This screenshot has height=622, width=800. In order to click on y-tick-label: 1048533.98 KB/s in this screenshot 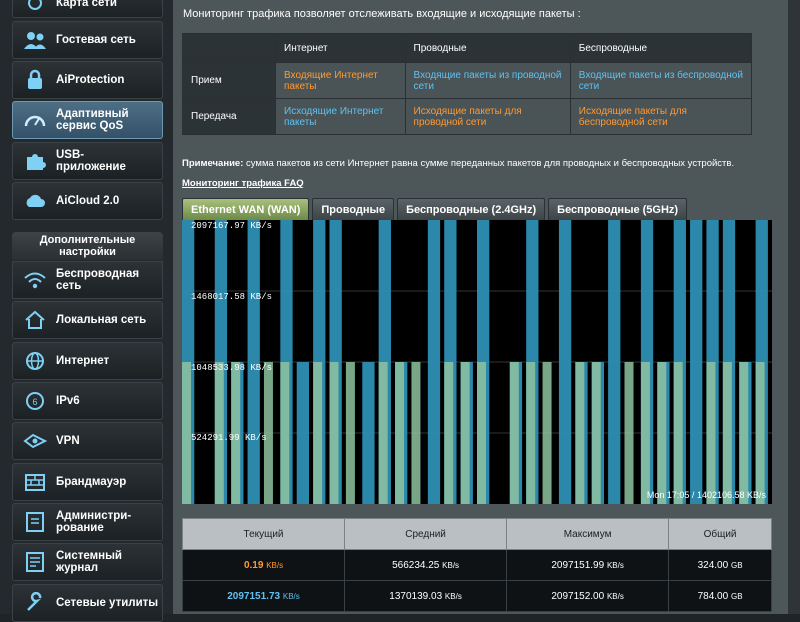, I will do `click(232, 368)`.